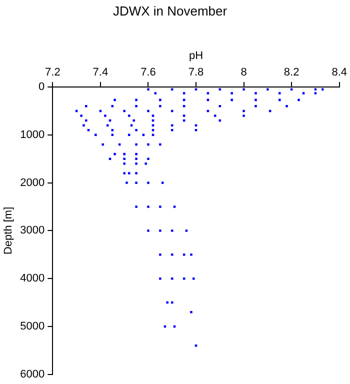 This screenshot has height=384, width=350. What do you see at coordinates (340, 72) in the screenshot?
I see `x-tick-label: 8.4` at bounding box center [340, 72].